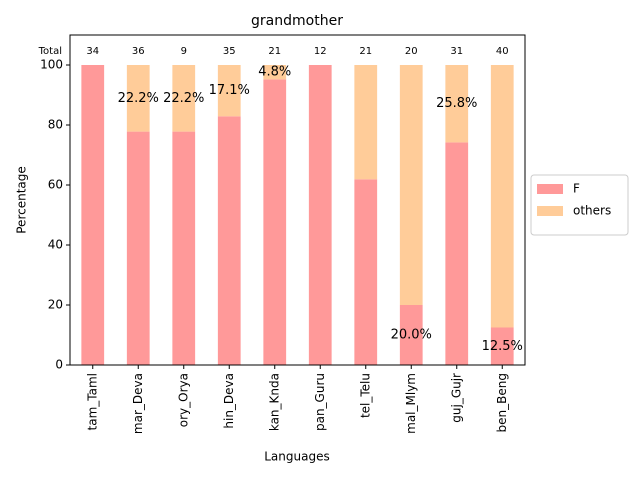 The width and height of the screenshot is (640, 484). I want to click on total-label: 31, so click(456, 51).